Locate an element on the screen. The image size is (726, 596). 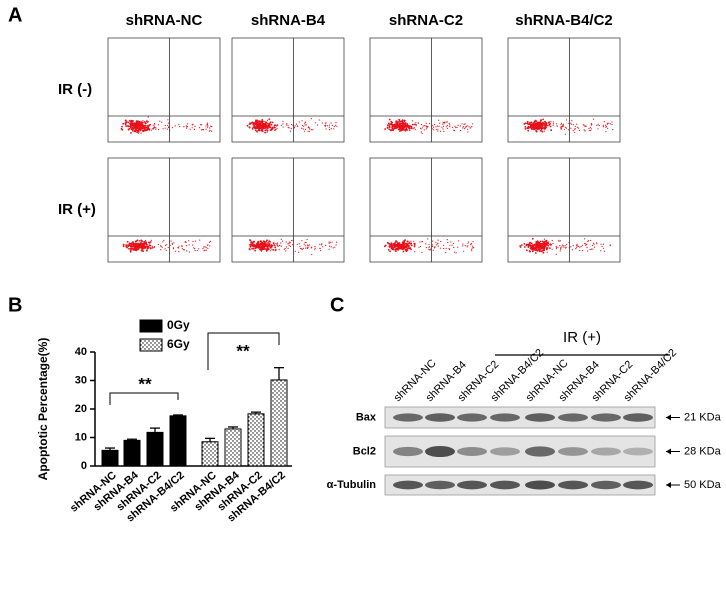
significance-label: ** is located at coordinates (145, 383).